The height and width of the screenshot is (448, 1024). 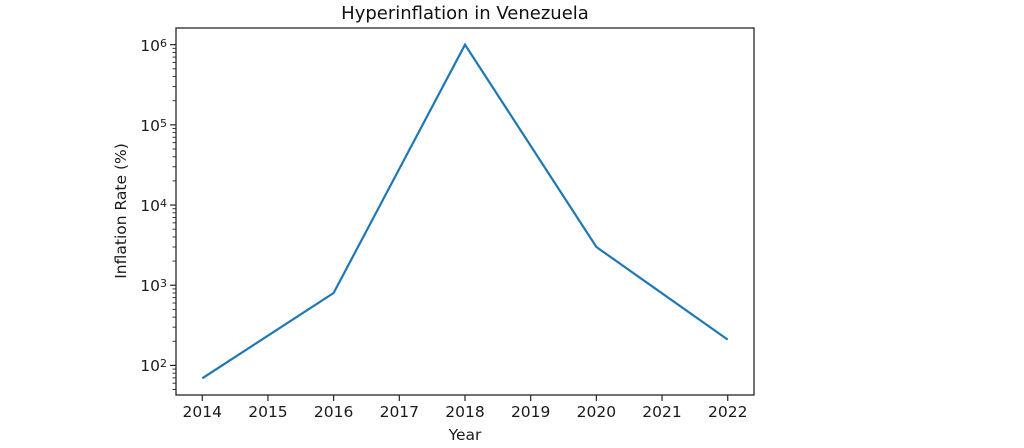 I want to click on chart-title: Hyperinflation in Venezuela, so click(x=465, y=13).